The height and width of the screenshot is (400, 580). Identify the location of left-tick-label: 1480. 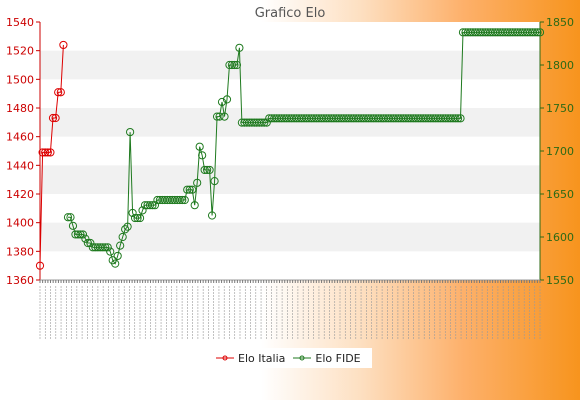
(20, 108).